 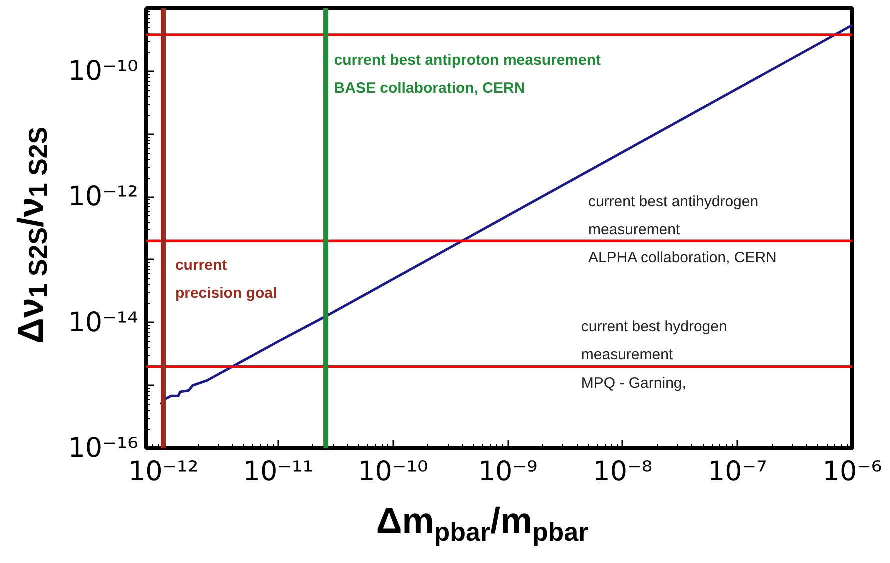 What do you see at coordinates (103, 71) in the screenshot?
I see `y-tick-label: 10⁻¹⁰` at bounding box center [103, 71].